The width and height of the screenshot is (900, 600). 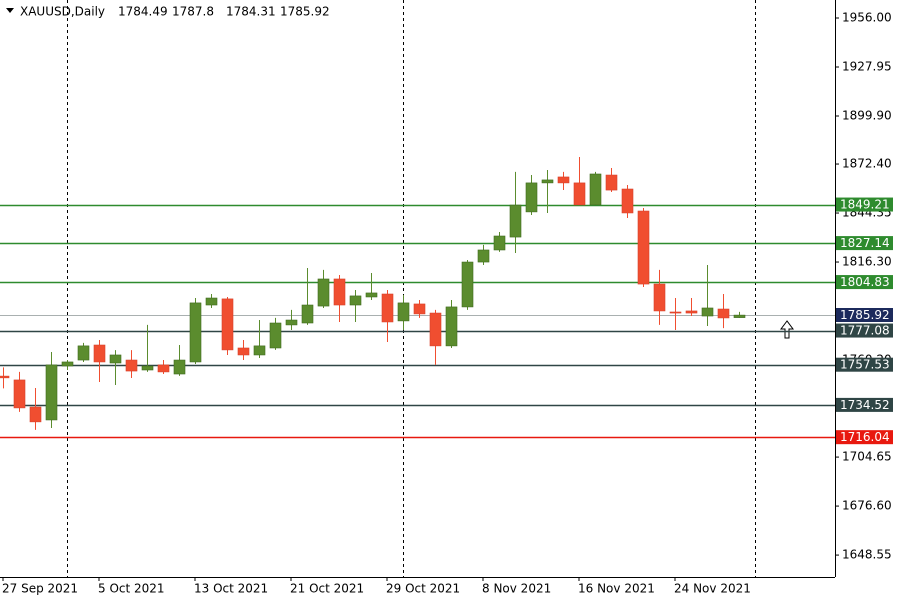 I want to click on arrow-icon, so click(x=787, y=329).